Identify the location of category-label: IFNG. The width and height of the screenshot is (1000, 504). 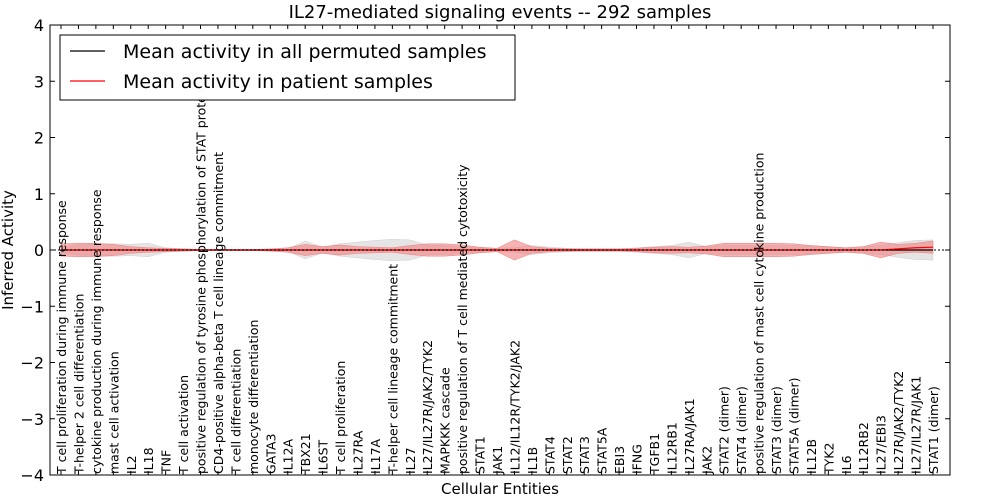
(637, 459).